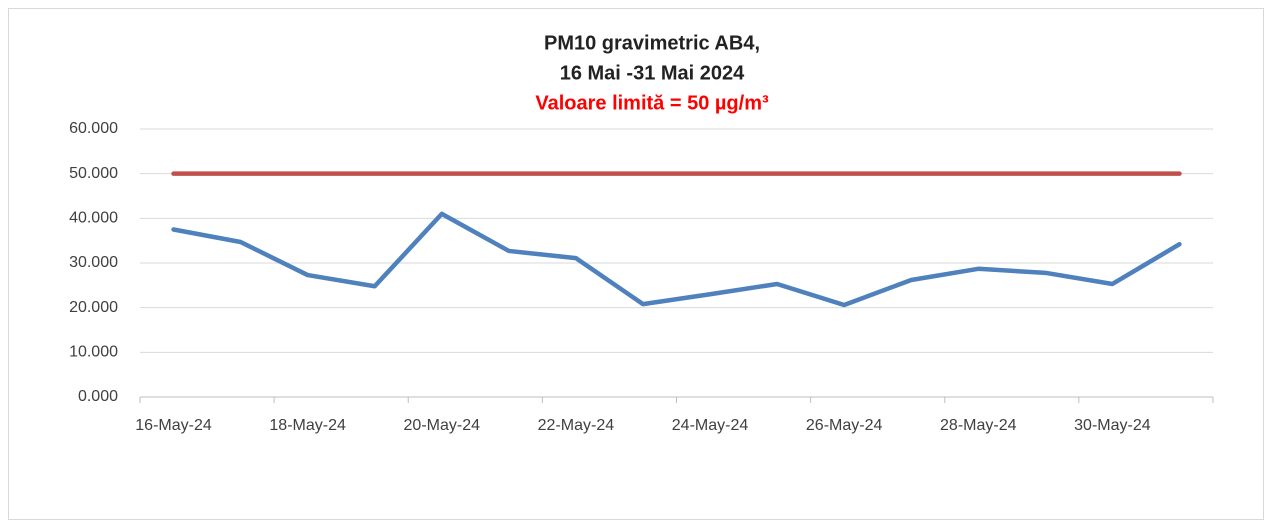  I want to click on chart-title: 16 Mai -31 Mai 2024, so click(652, 73).